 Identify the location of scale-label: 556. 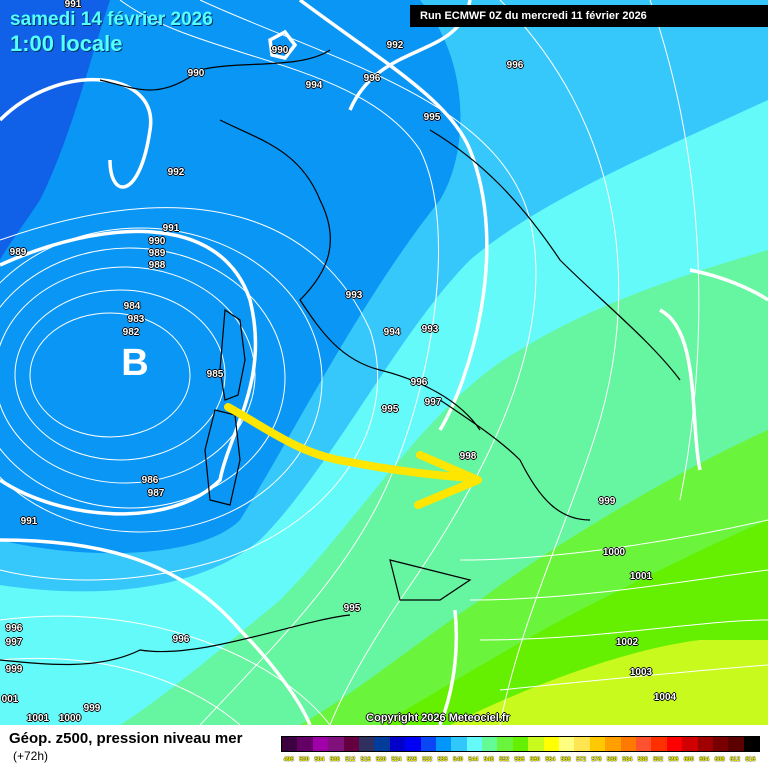
(519, 760).